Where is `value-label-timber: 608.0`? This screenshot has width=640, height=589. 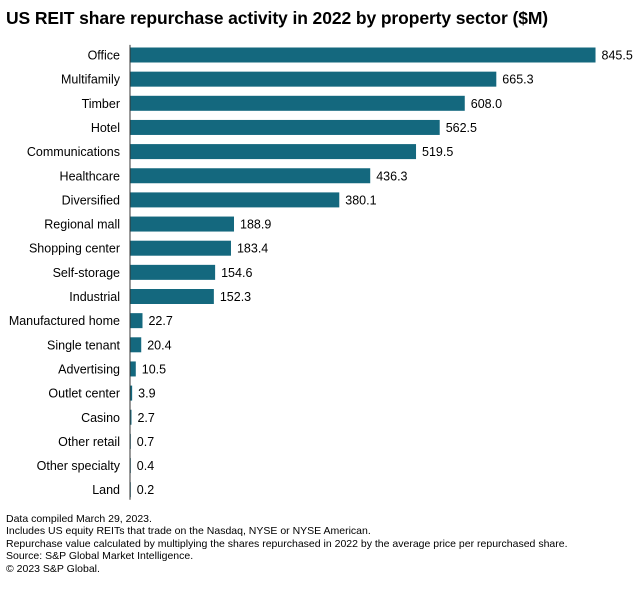 value-label-timber: 608.0 is located at coordinates (486, 104).